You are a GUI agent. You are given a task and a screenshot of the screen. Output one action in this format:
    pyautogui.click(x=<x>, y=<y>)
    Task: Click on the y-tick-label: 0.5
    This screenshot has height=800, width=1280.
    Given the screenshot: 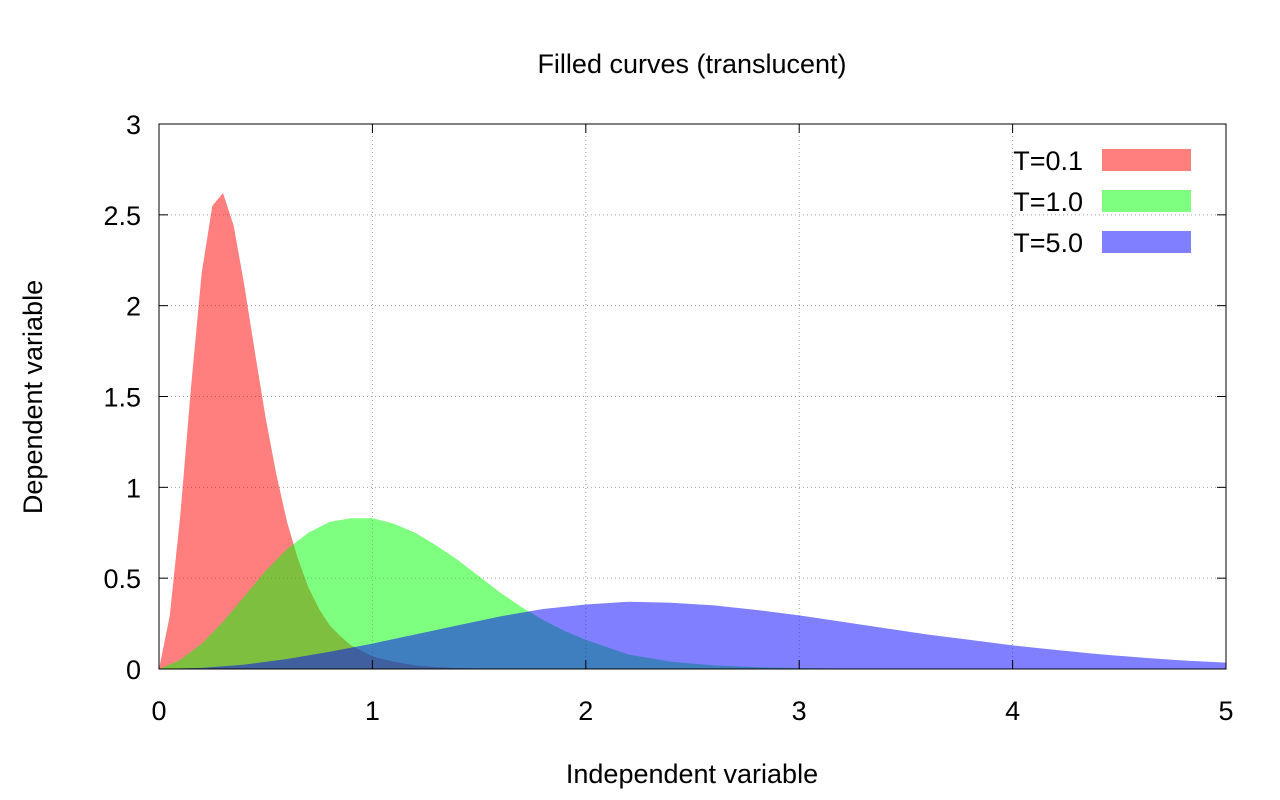 What is the action you would take?
    pyautogui.click(x=122, y=579)
    